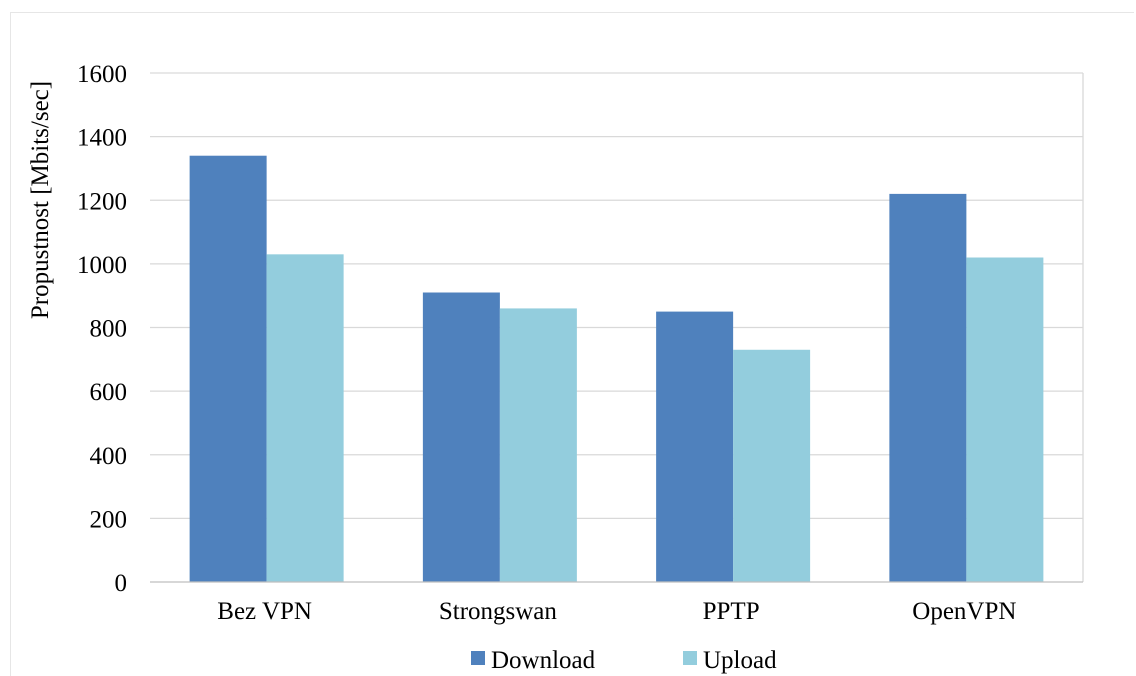  What do you see at coordinates (40, 200) in the screenshot?
I see `y-axis-label: Propustnost [Mbits/sec]` at bounding box center [40, 200].